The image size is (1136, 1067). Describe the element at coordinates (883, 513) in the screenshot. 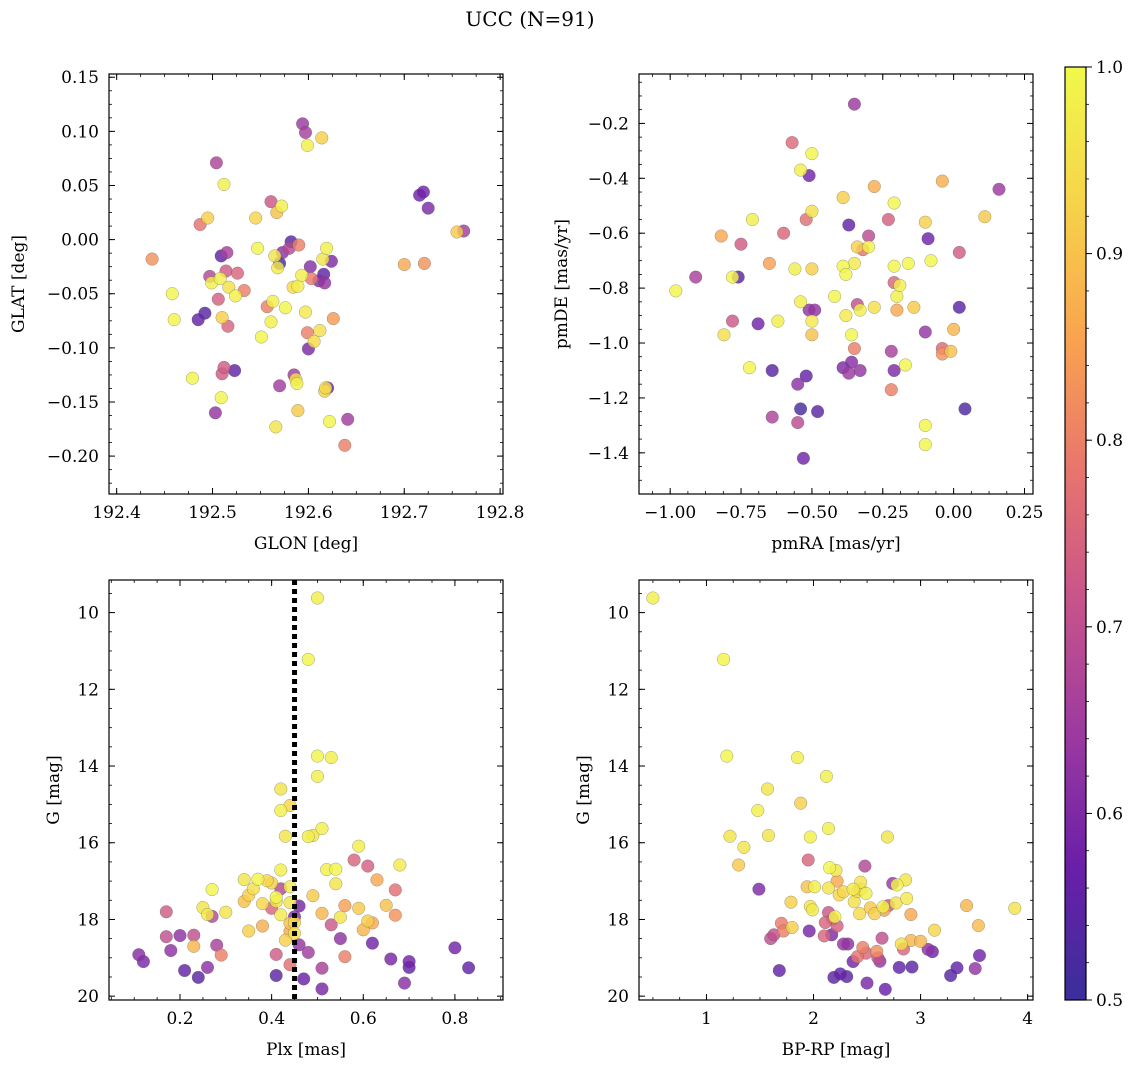

I see `x-tick-label: −0.25` at that location.